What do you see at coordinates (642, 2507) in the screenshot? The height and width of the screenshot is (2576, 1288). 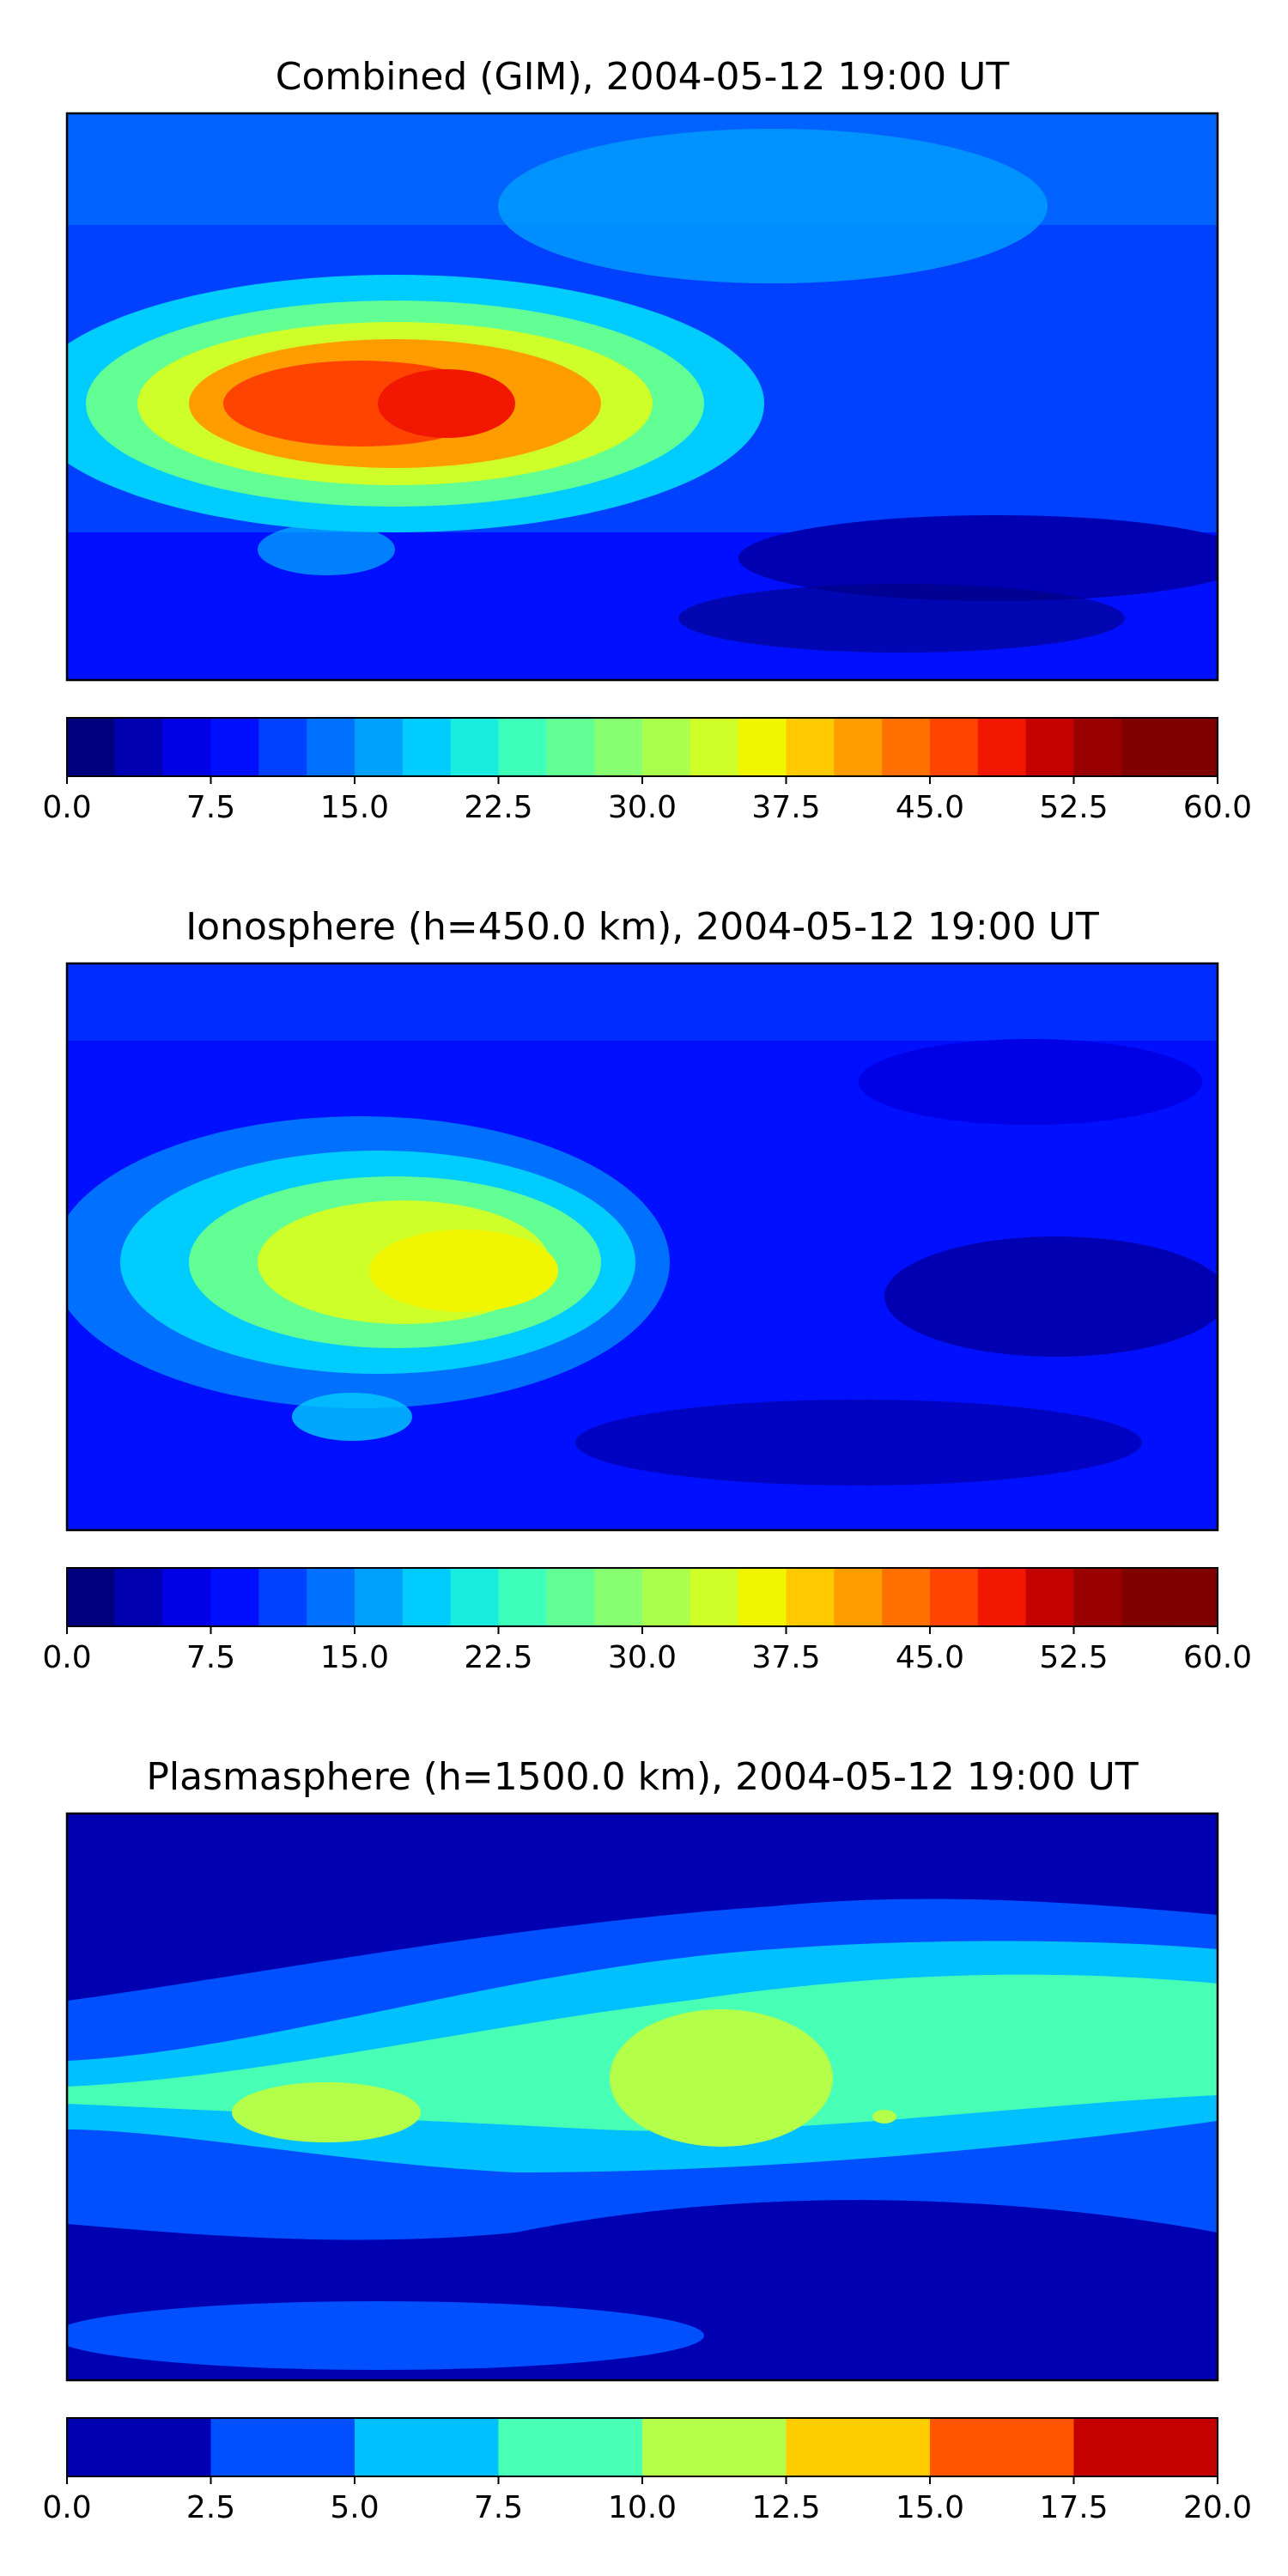 I see `colorbar-tick-label: 10.0` at bounding box center [642, 2507].